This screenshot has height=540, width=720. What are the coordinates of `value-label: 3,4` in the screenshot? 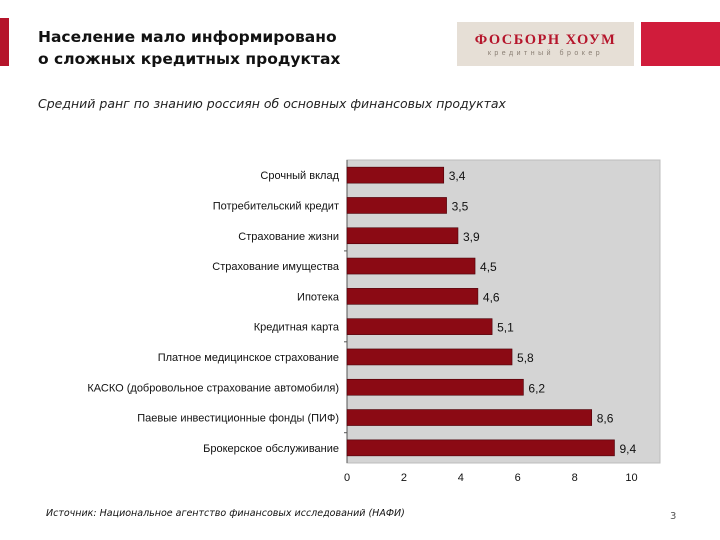 It's located at (457, 176).